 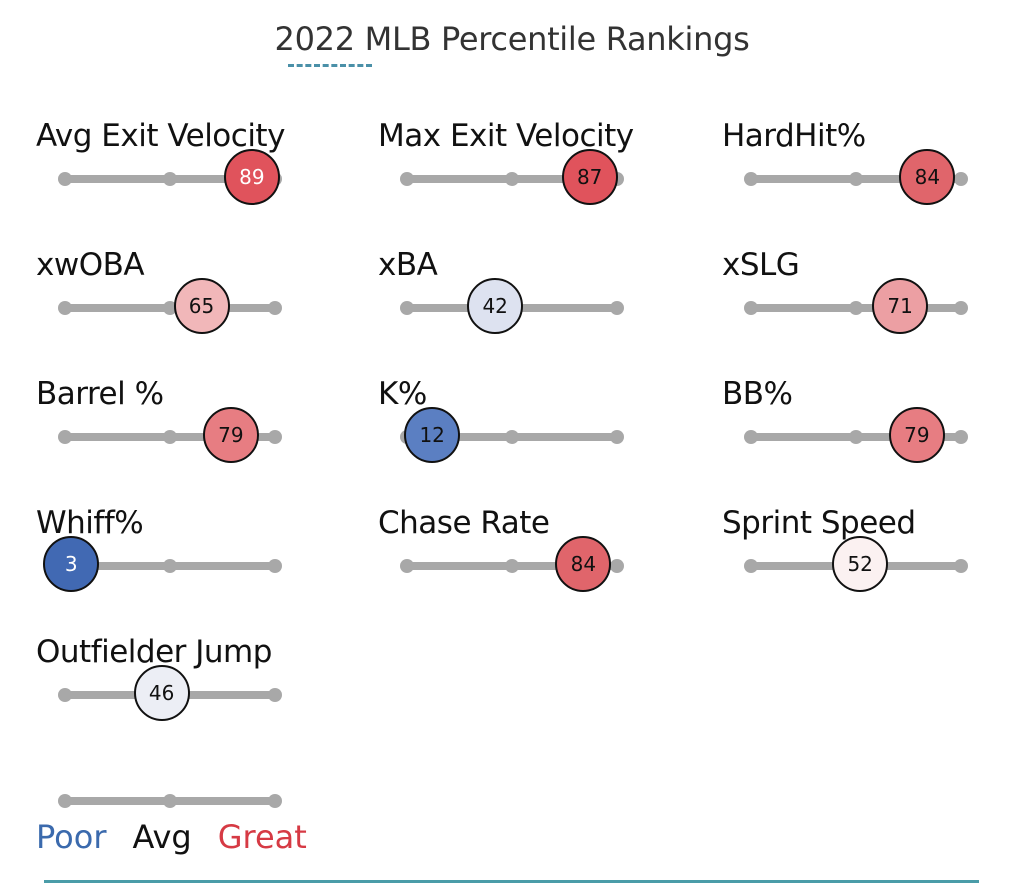 I want to click on metric-bb: BB% 79, so click(x=872, y=426).